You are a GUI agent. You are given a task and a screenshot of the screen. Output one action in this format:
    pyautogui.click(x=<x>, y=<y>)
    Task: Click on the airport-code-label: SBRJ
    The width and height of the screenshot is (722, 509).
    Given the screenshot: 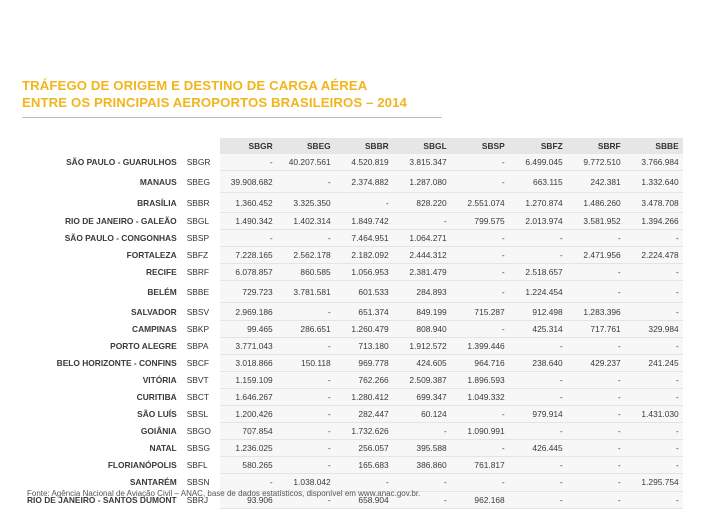 What is the action you would take?
    pyautogui.click(x=197, y=499)
    